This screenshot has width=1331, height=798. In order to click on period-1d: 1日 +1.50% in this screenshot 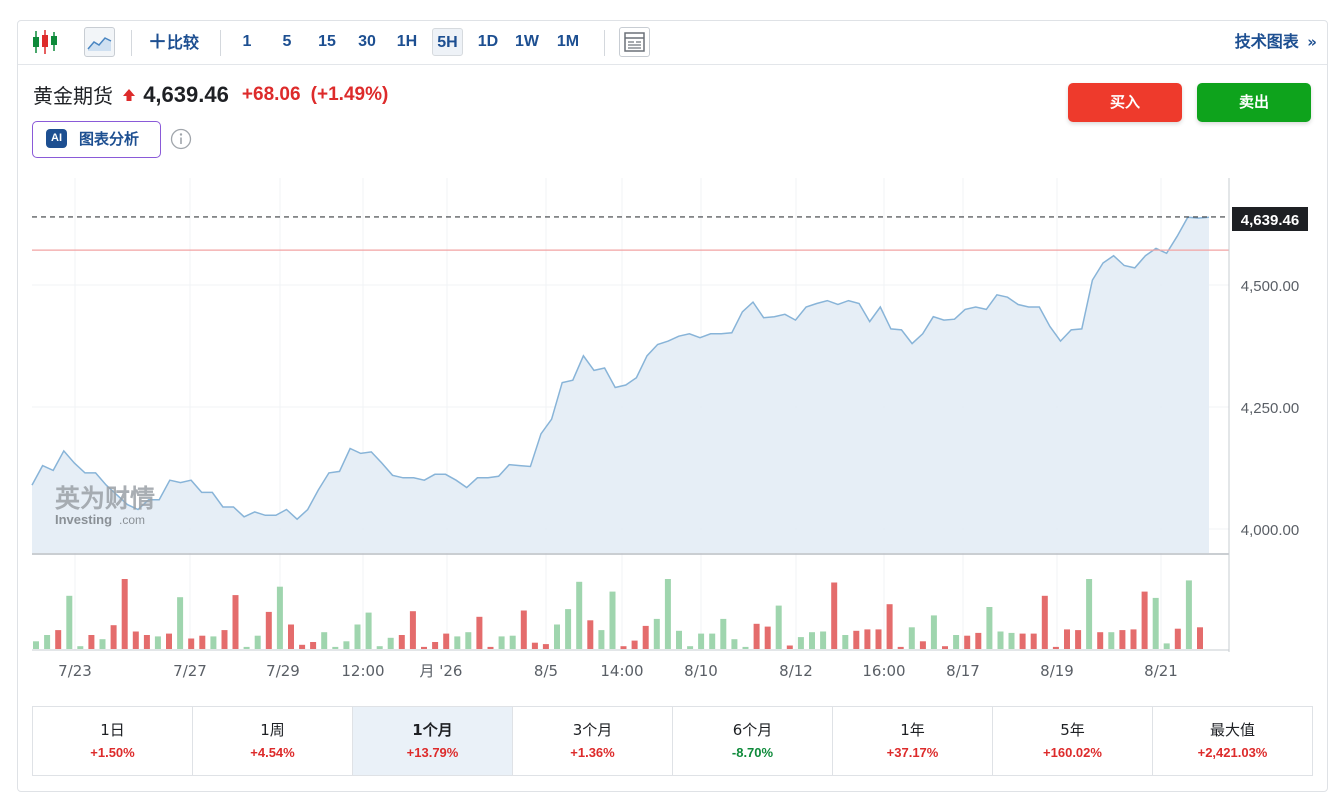, I will do `click(113, 741)`.